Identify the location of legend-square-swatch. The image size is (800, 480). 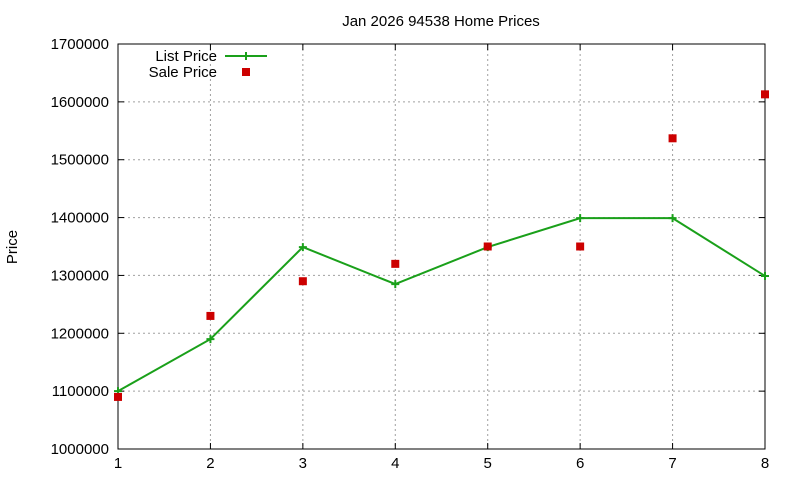
(246, 72).